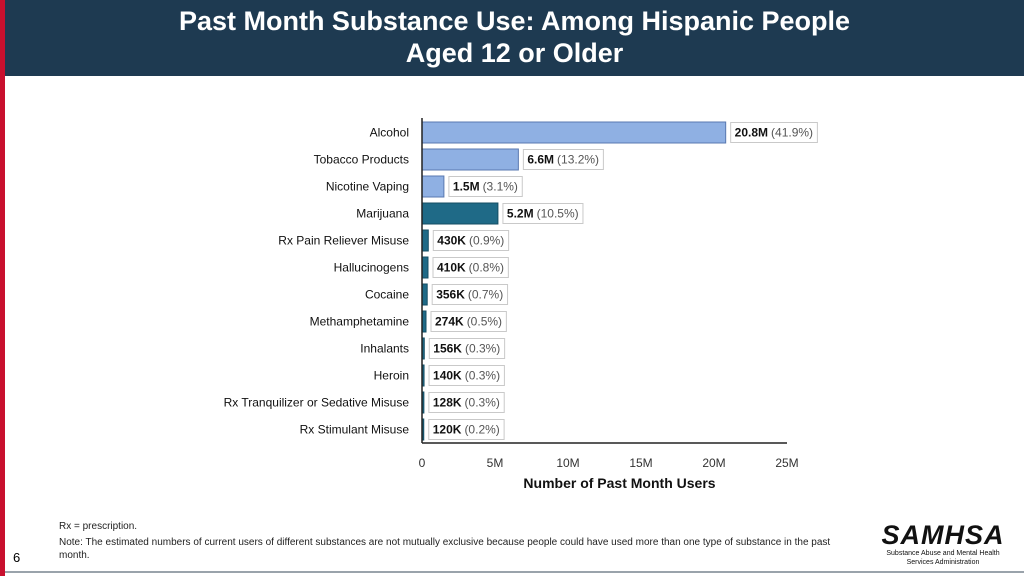  What do you see at coordinates (447, 349) in the screenshot?
I see `data-label-count: 156K` at bounding box center [447, 349].